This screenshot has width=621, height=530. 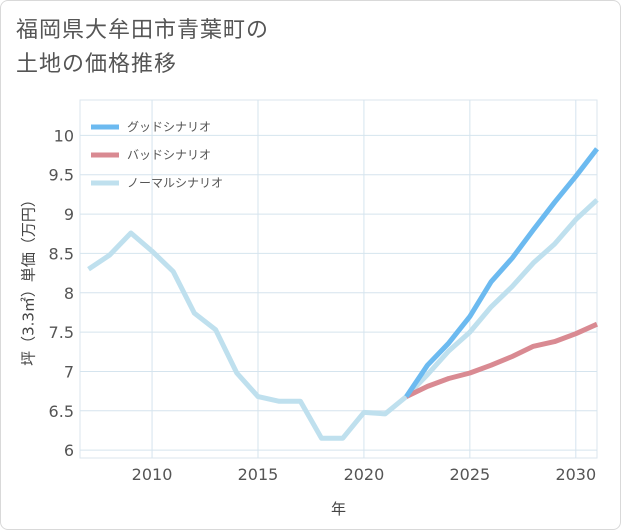 I want to click on y-tick-label: 8, so click(x=69, y=293).